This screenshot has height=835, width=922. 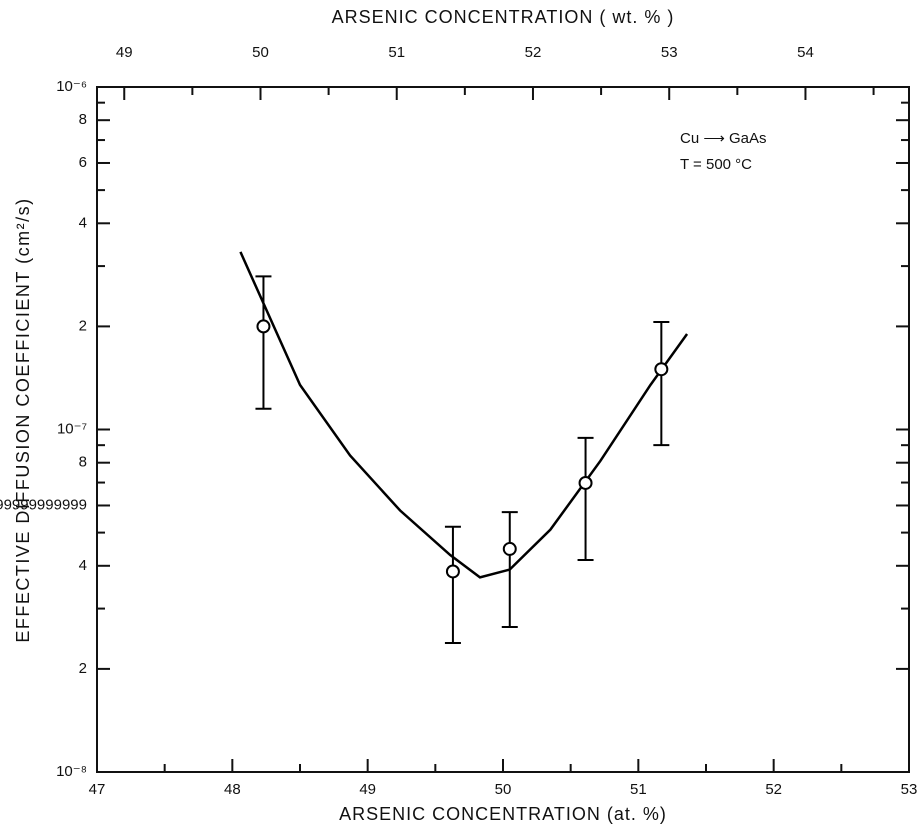 I want to click on x2-tick-label: 52, so click(x=533, y=52).